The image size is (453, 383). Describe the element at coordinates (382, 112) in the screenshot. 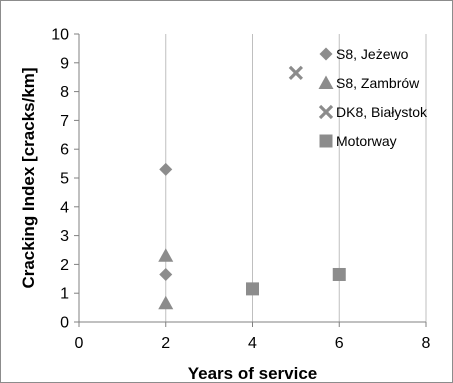

I see `legend-label: DK8, Białystok` at that location.